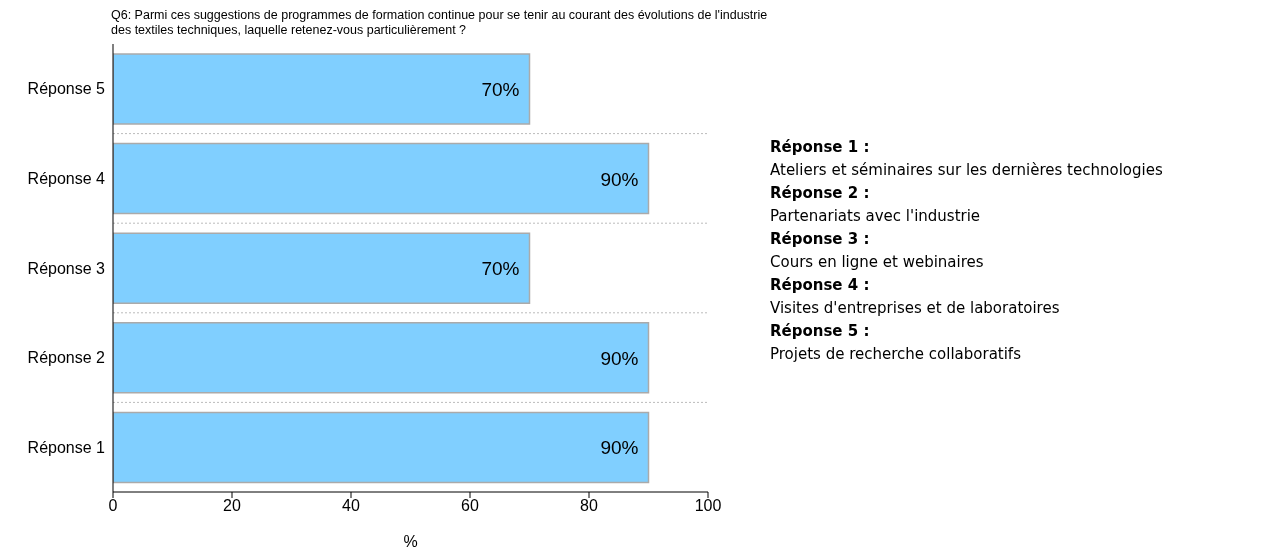  I want to click on text: Réponse 4 :, so click(820, 285).